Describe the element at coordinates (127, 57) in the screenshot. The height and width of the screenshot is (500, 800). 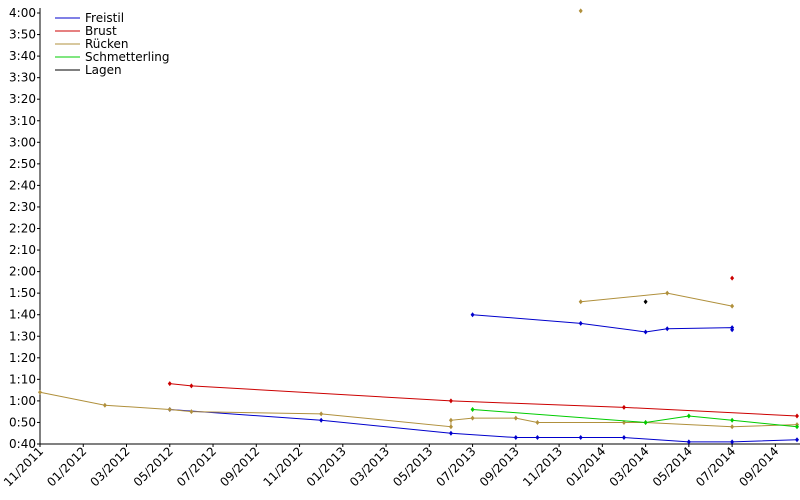
I see `legend-label: Schmetterling` at that location.